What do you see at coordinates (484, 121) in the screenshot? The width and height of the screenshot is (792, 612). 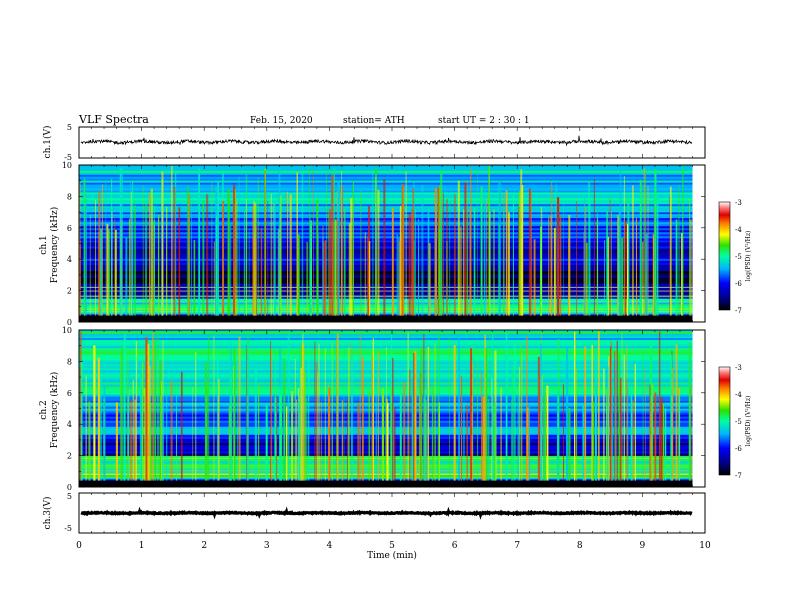 I see `start-ut-label: start UT = 2 : 30 : 1` at bounding box center [484, 121].